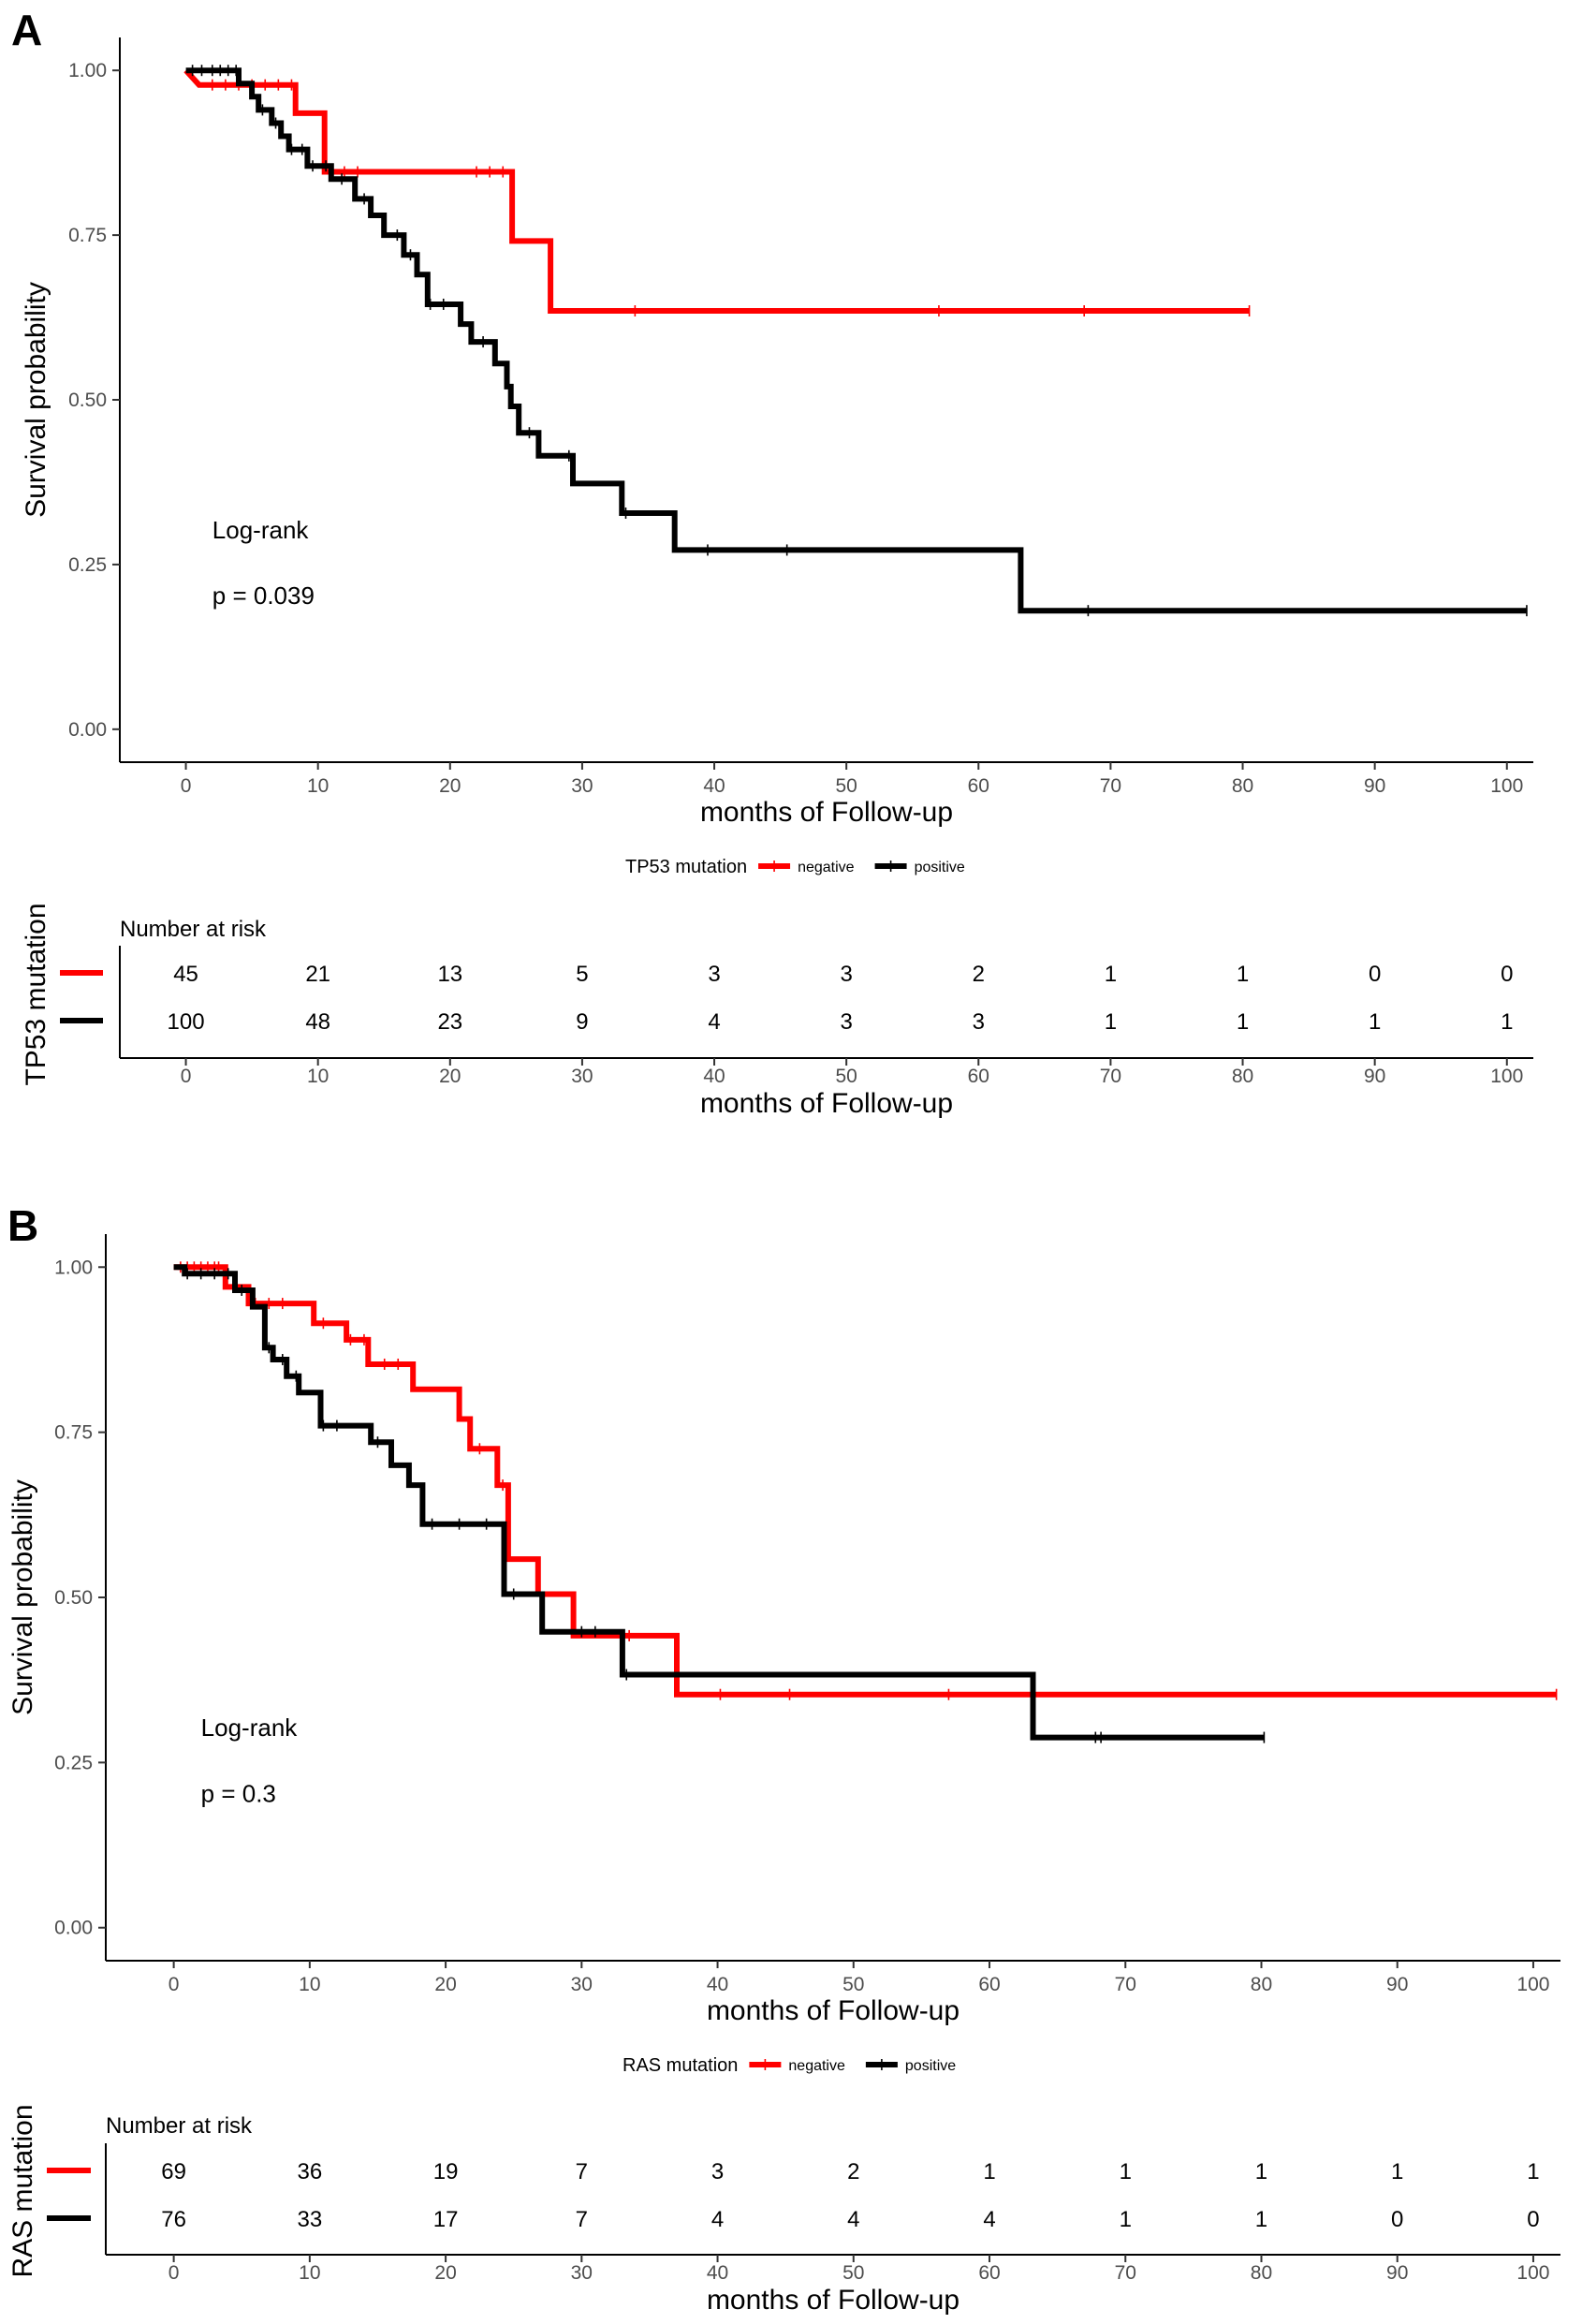 The height and width of the screenshot is (2324, 1582). I want to click on risk-count-positive: 76, so click(173, 2219).